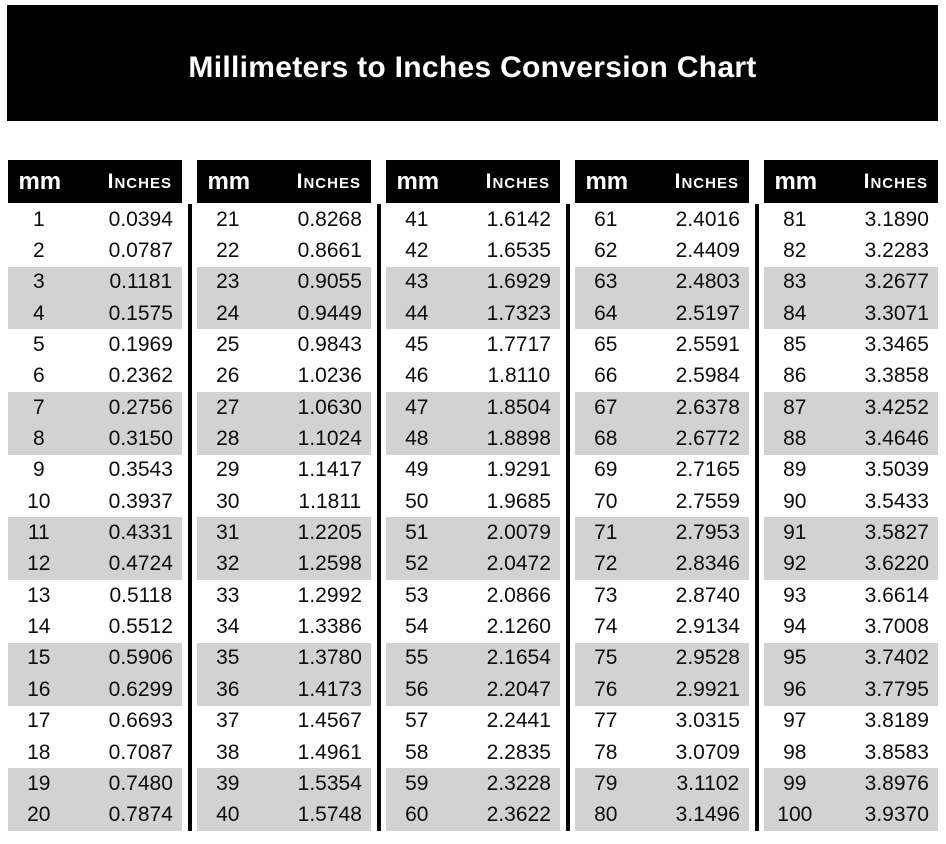 The image size is (946, 844). I want to click on table-row: 30 1.1811, so click(284, 501).